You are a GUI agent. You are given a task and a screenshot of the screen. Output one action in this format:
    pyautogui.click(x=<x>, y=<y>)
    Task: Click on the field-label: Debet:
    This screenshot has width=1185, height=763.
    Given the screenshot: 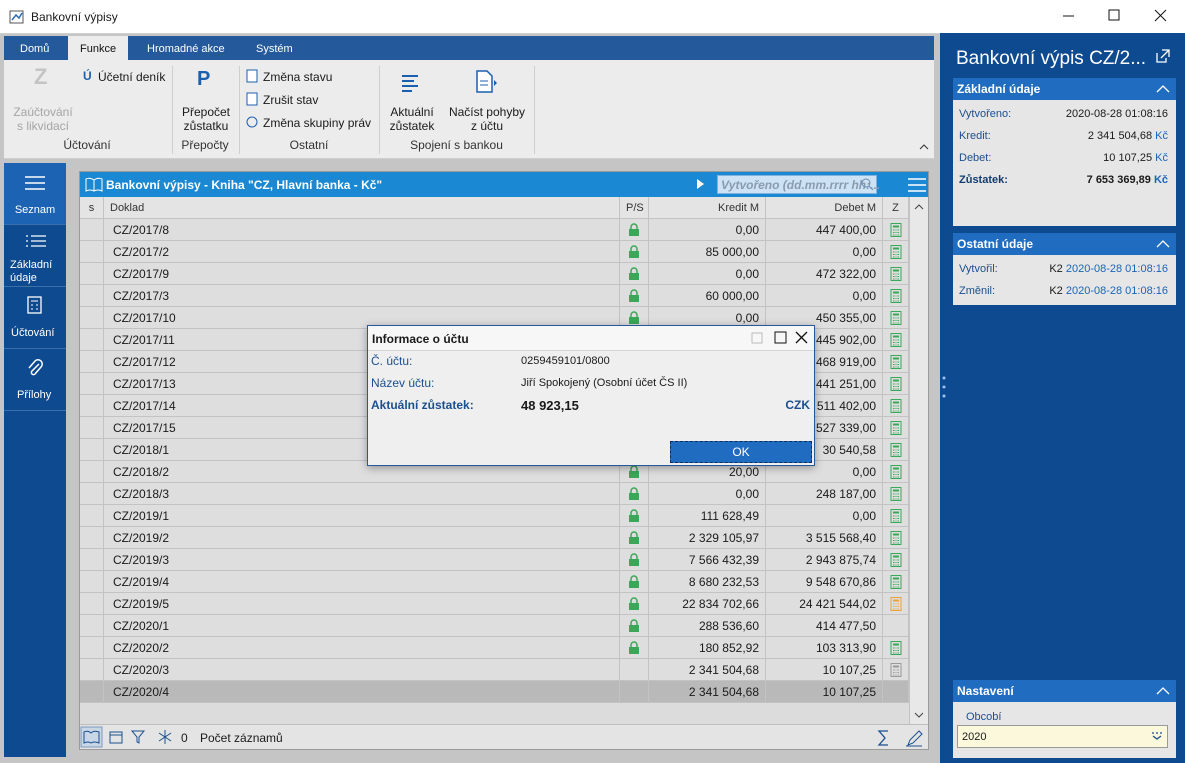 What is the action you would take?
    pyautogui.click(x=975, y=158)
    